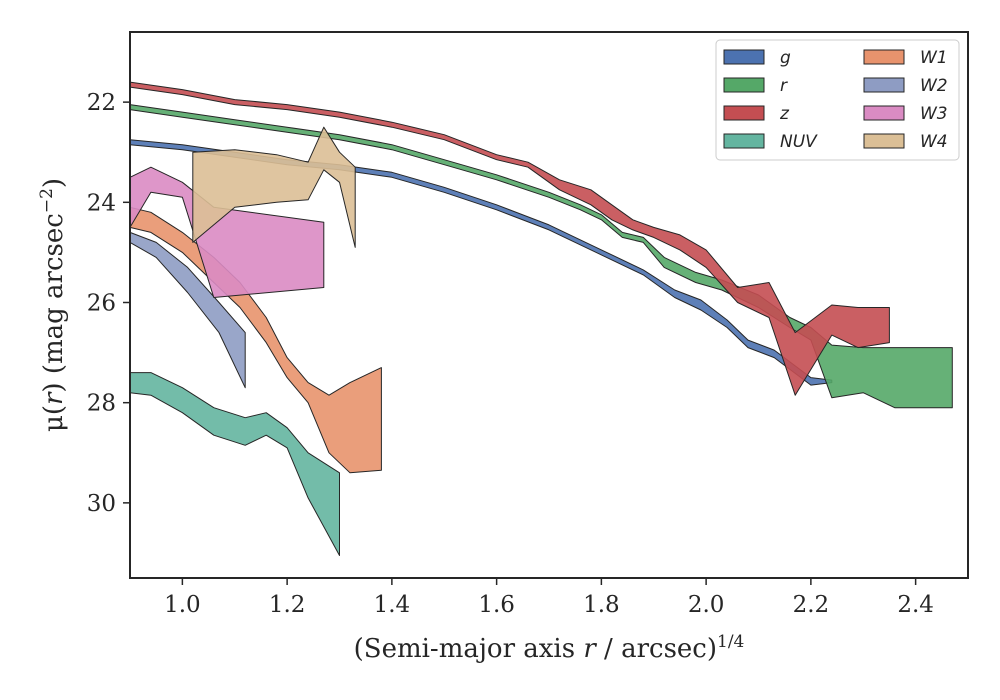 The image size is (1000, 700). Describe the element at coordinates (884, 141) in the screenshot. I see `legend-swatch-w4` at that location.